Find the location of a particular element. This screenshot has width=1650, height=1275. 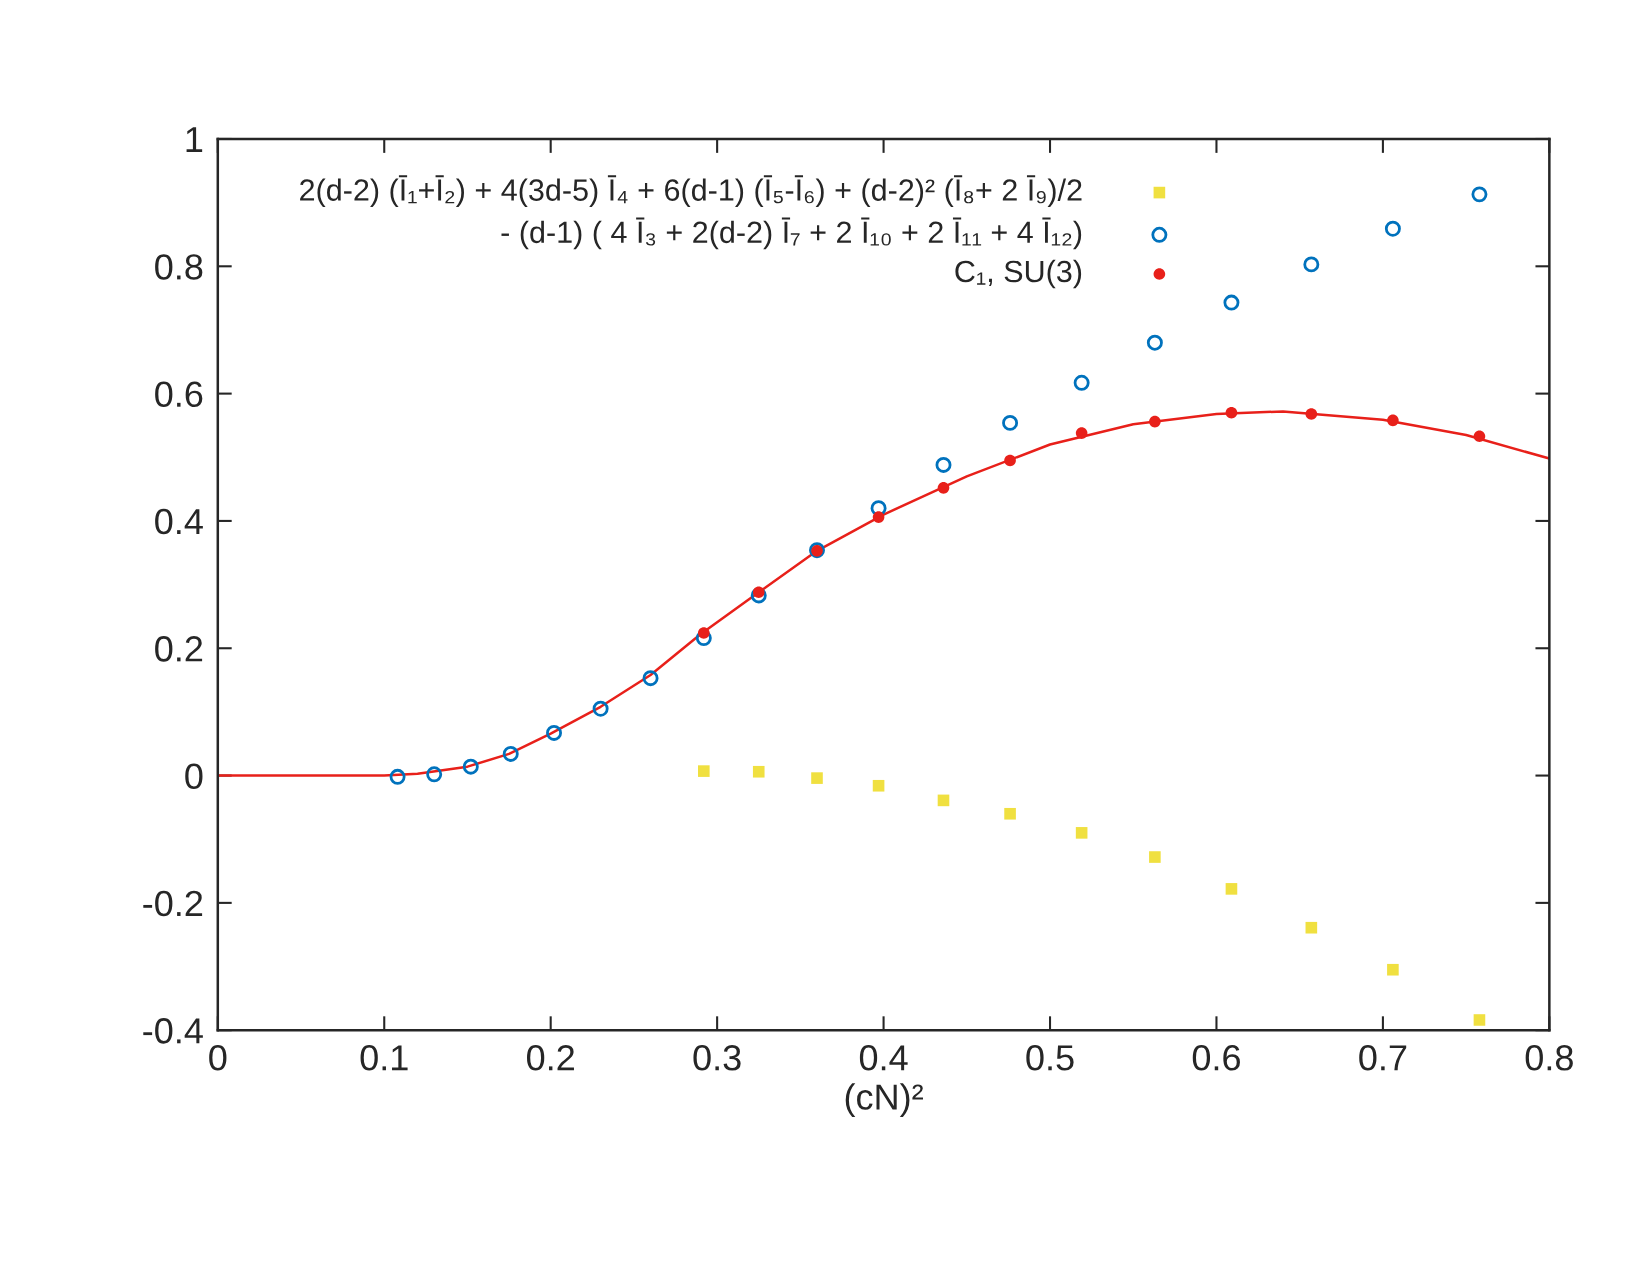

x-tick-label: 0.7 is located at coordinates (1383, 1058).